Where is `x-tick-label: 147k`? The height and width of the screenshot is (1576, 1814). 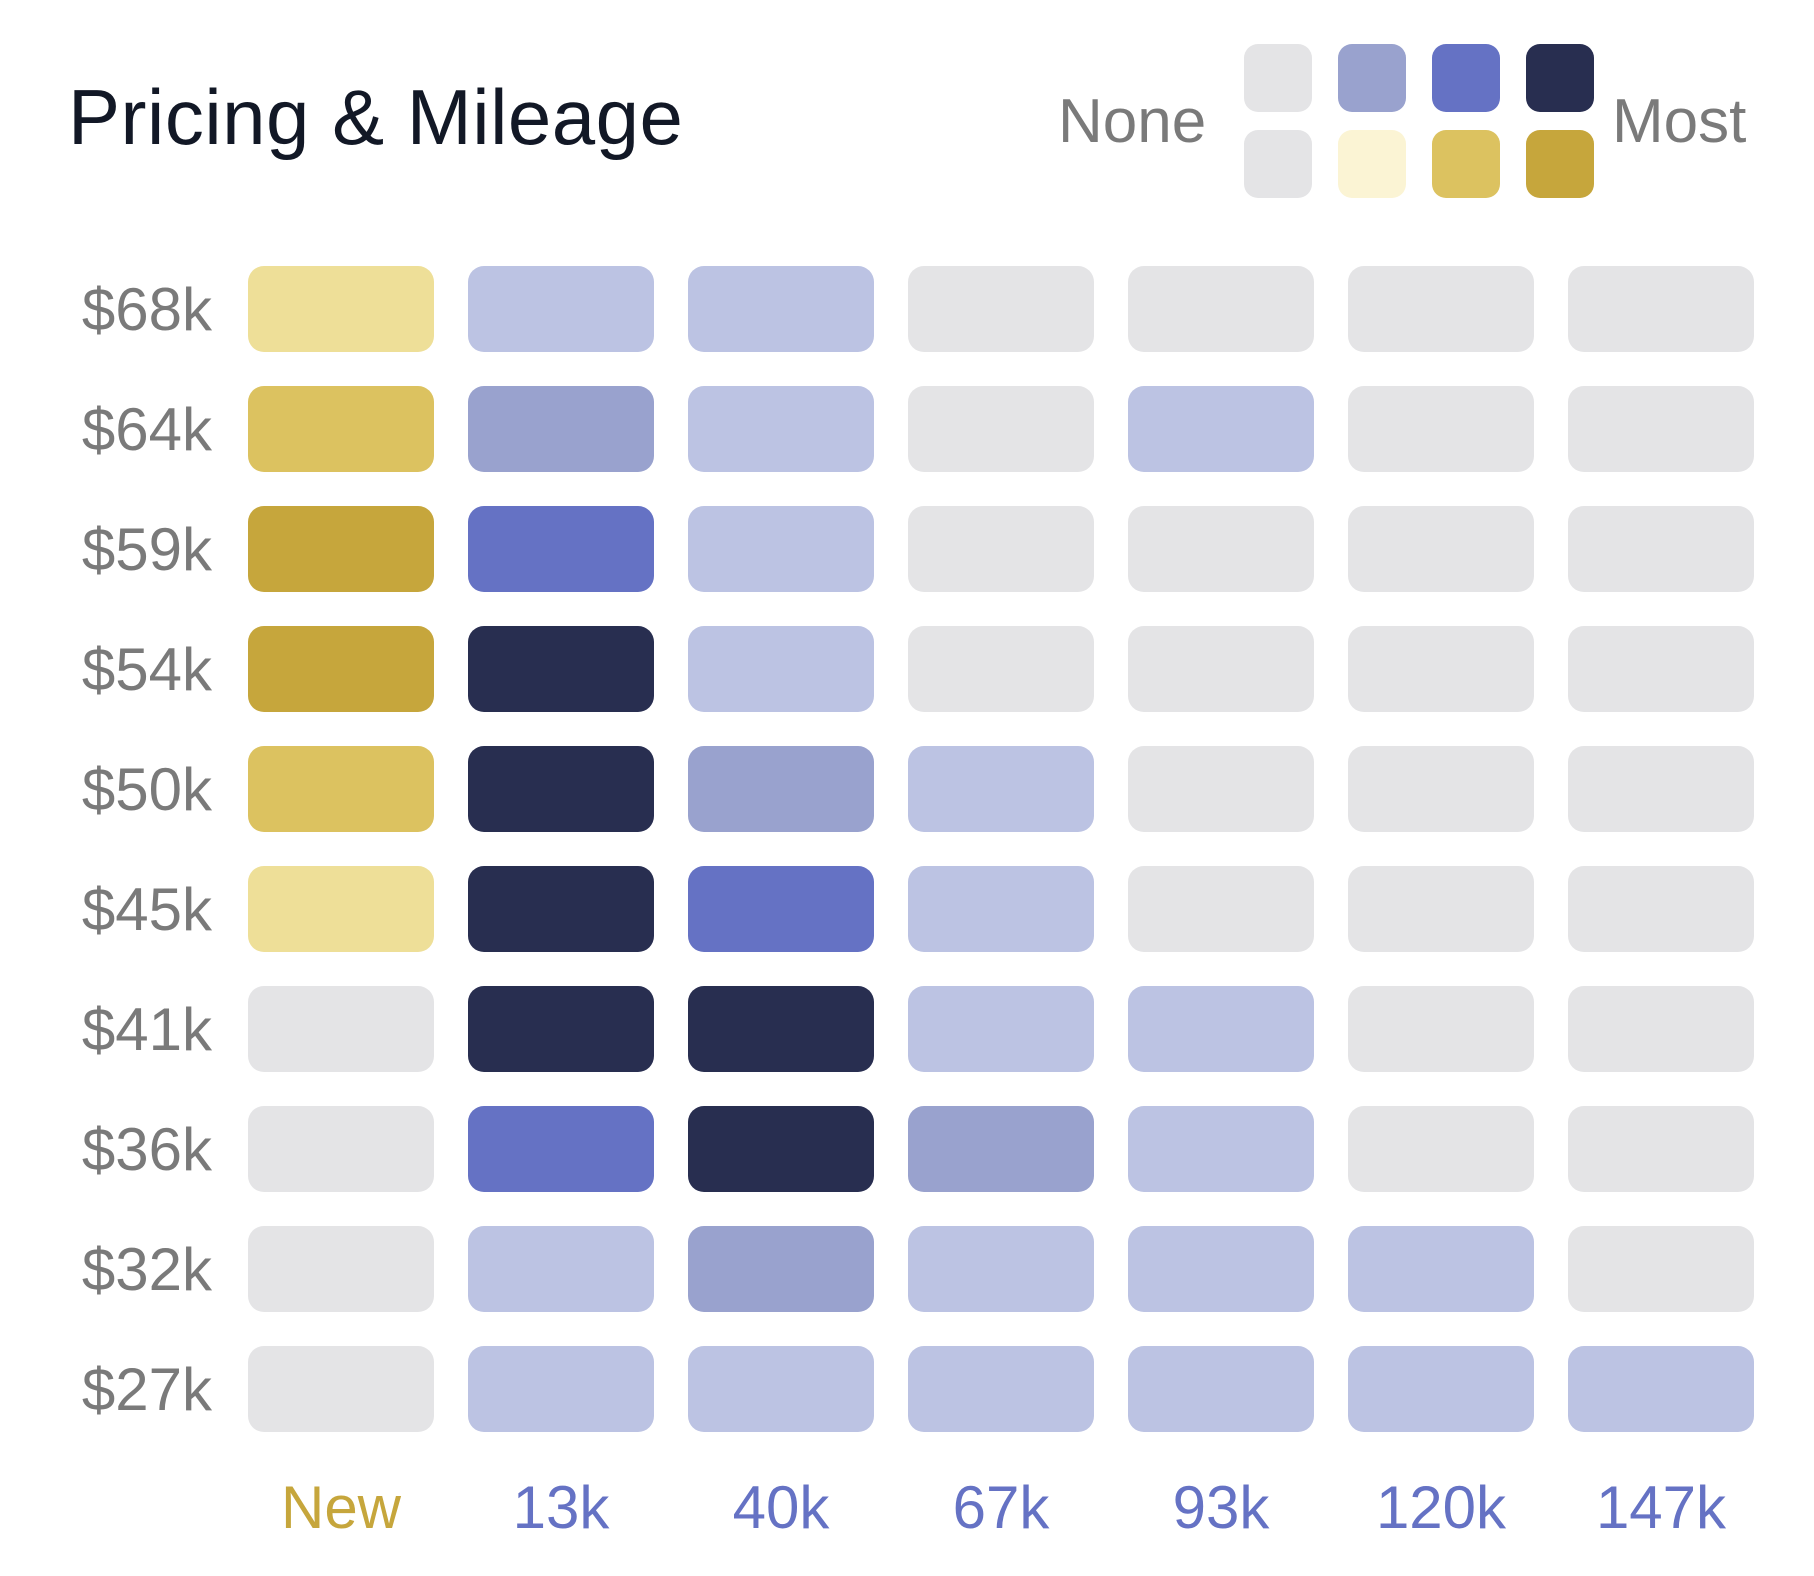
x-tick-label: 147k is located at coordinates (1661, 1507).